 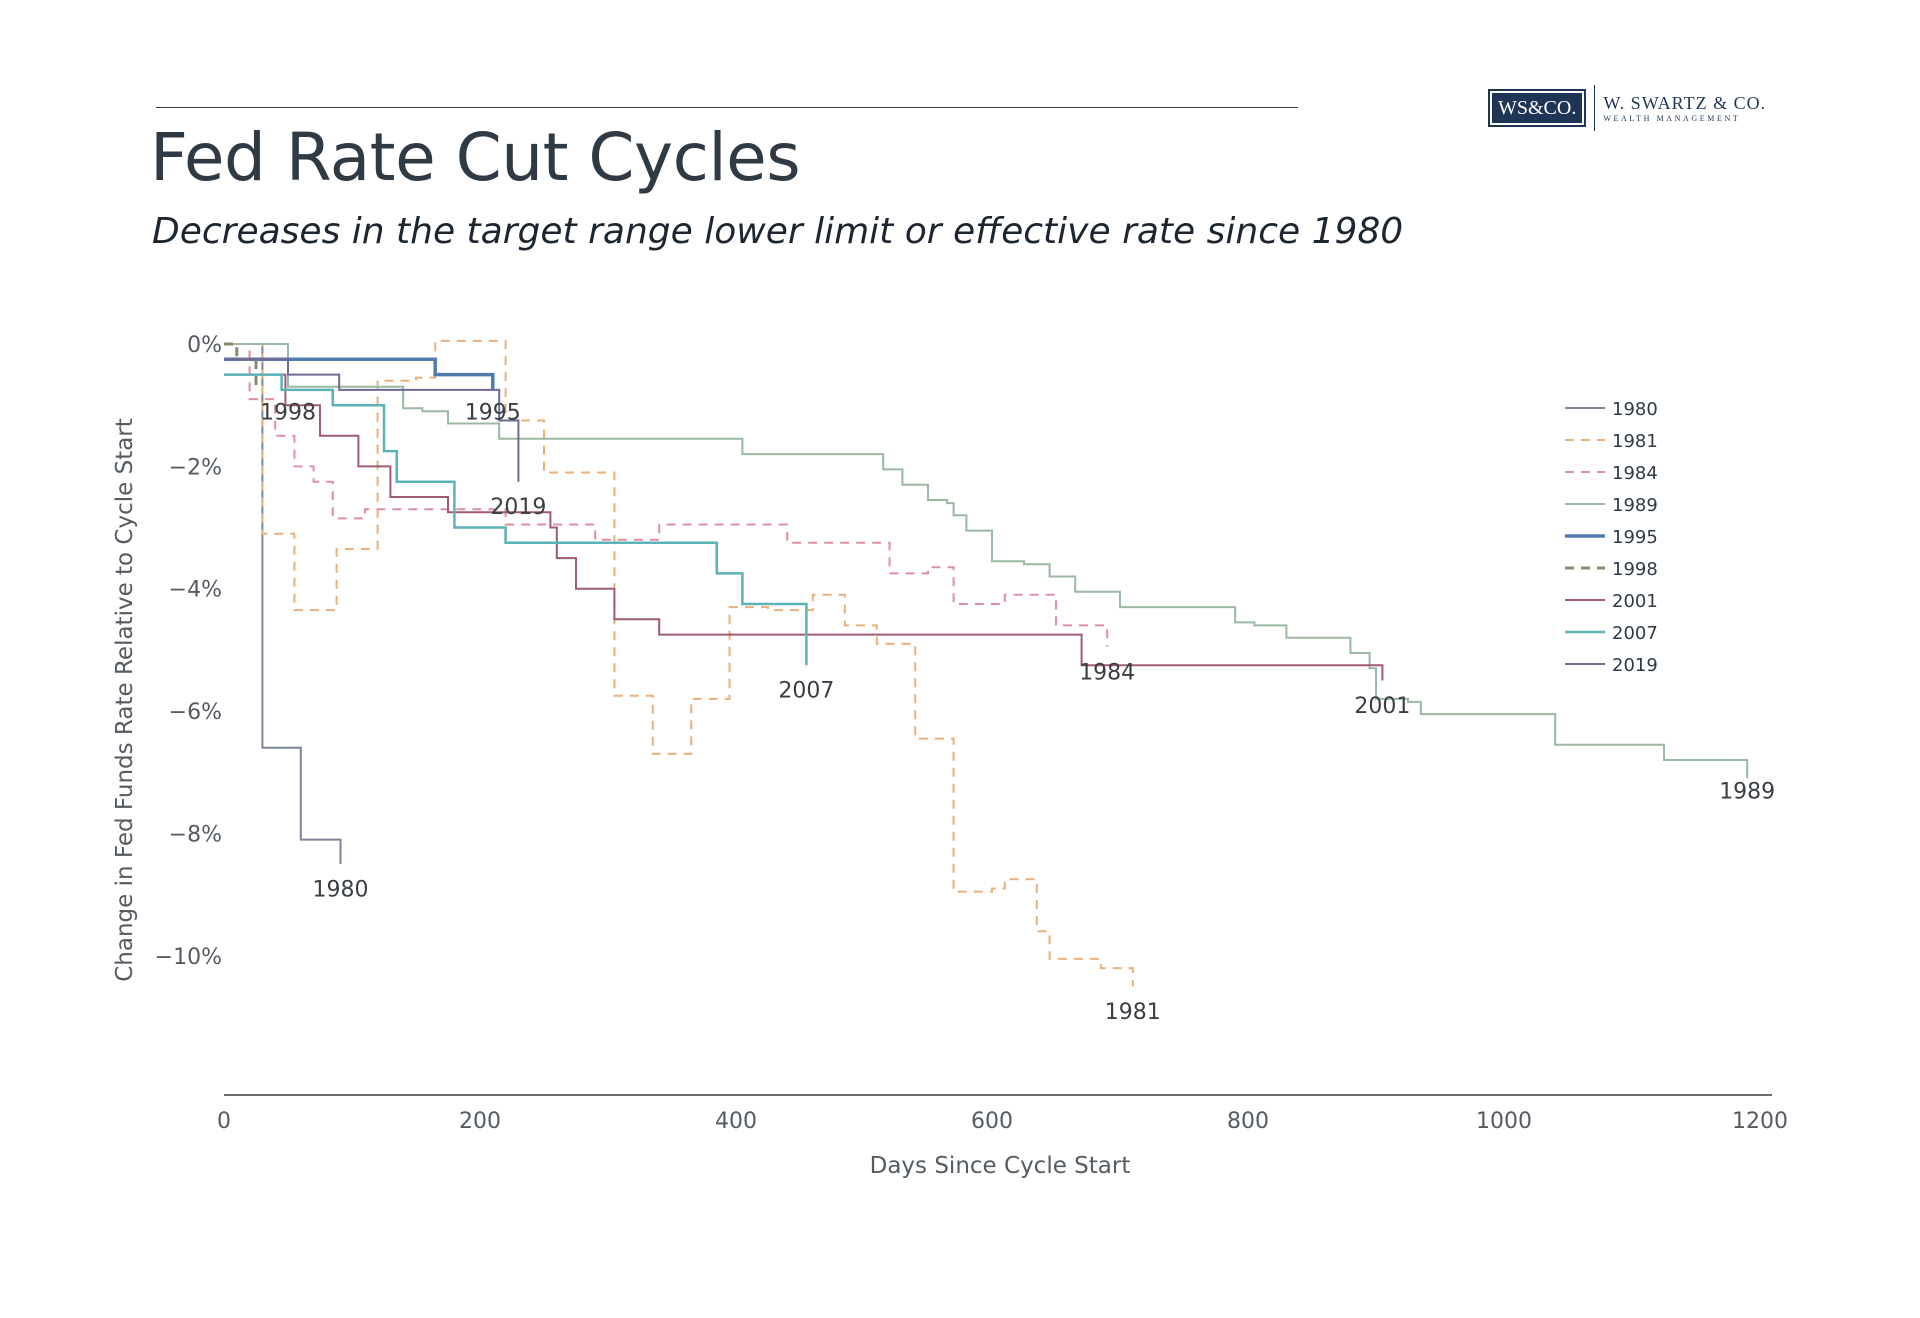 I want to click on logo-mark: WS&CO., so click(x=1537, y=108).